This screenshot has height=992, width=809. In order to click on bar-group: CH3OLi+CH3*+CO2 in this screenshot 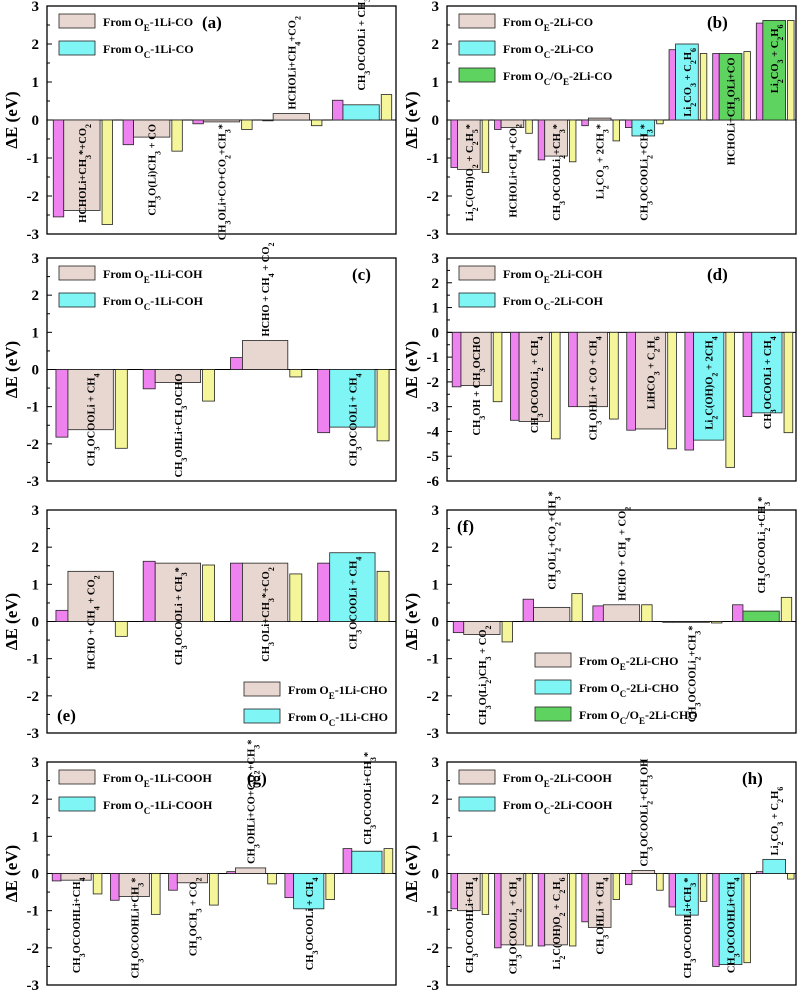, I will do `click(266, 612)`.